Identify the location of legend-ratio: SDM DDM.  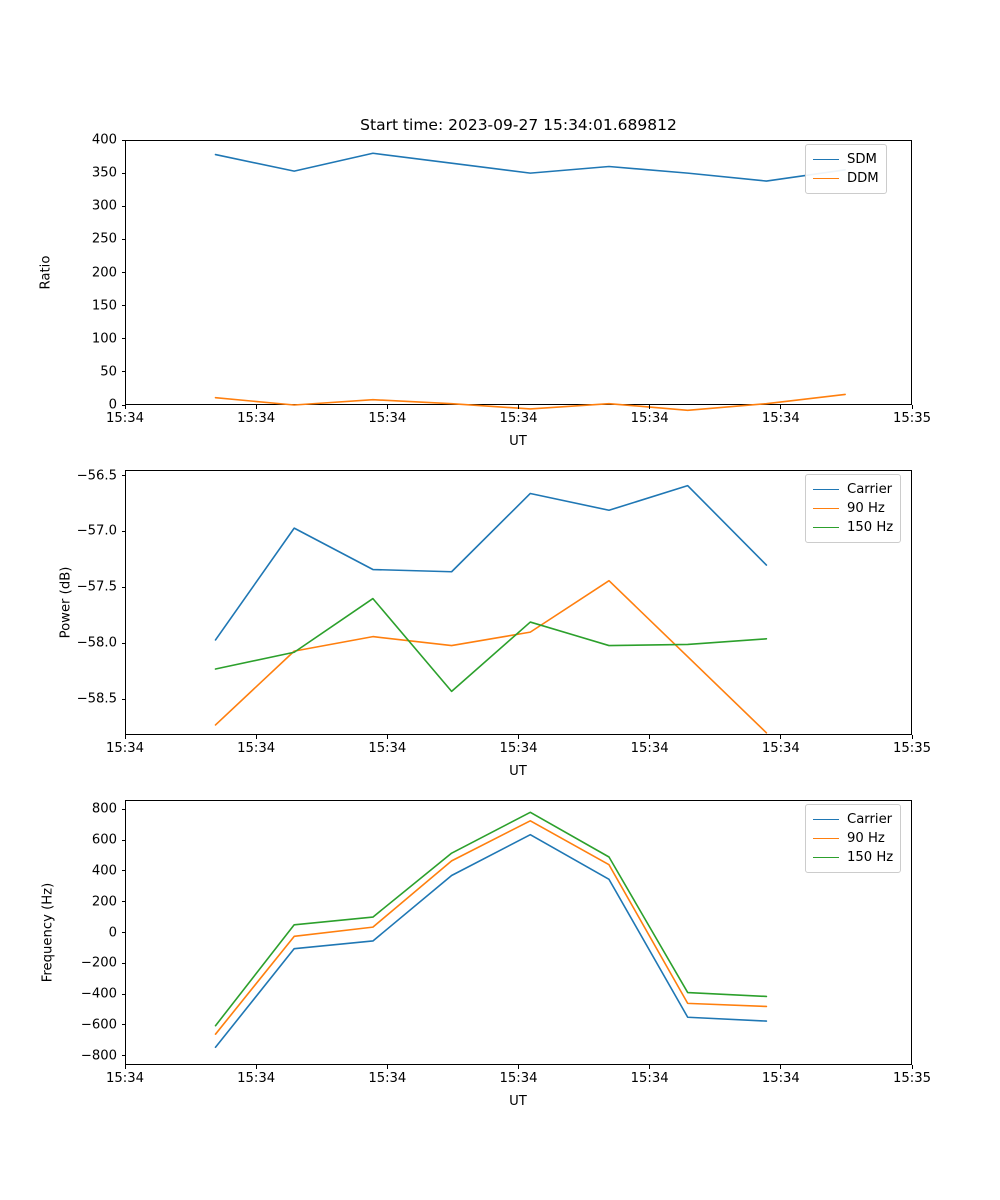
(846, 169).